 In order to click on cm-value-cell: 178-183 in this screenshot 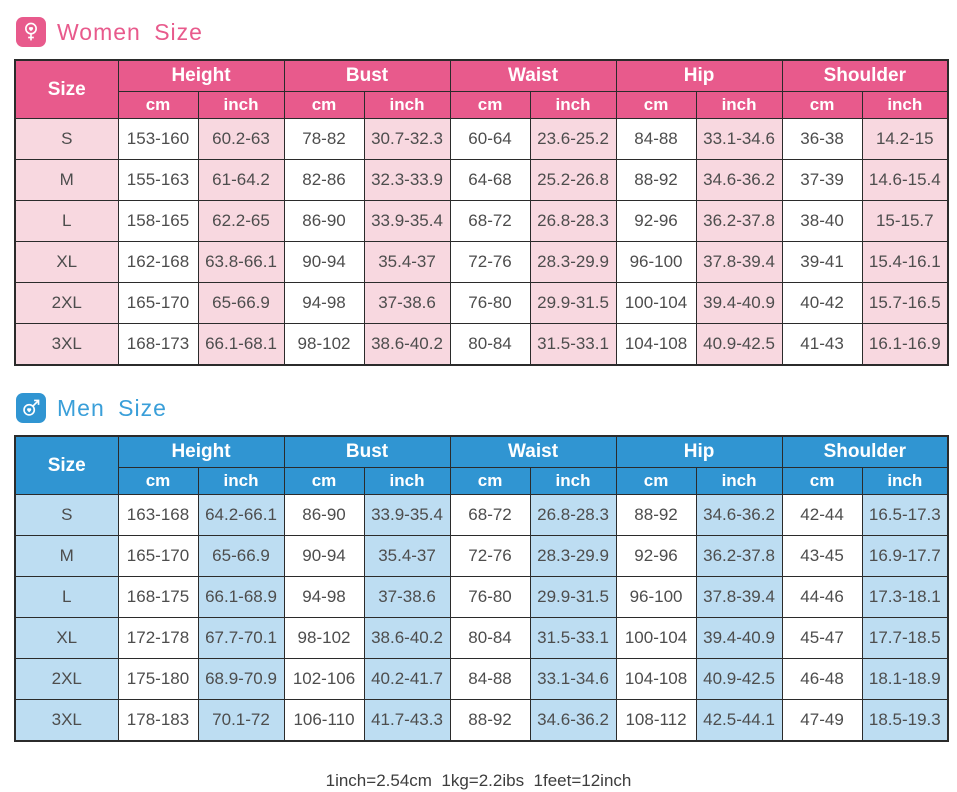, I will do `click(158, 720)`.